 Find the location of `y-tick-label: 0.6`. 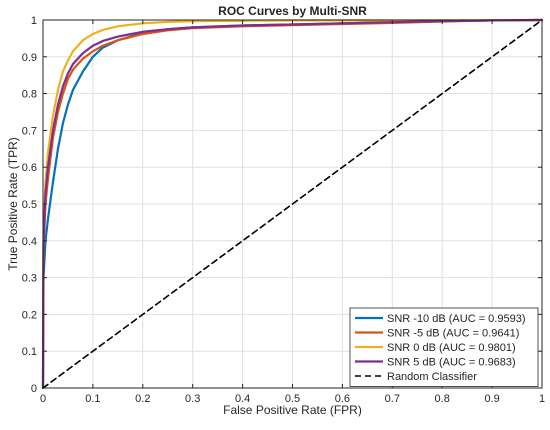

y-tick-label: 0.6 is located at coordinates (29, 168).